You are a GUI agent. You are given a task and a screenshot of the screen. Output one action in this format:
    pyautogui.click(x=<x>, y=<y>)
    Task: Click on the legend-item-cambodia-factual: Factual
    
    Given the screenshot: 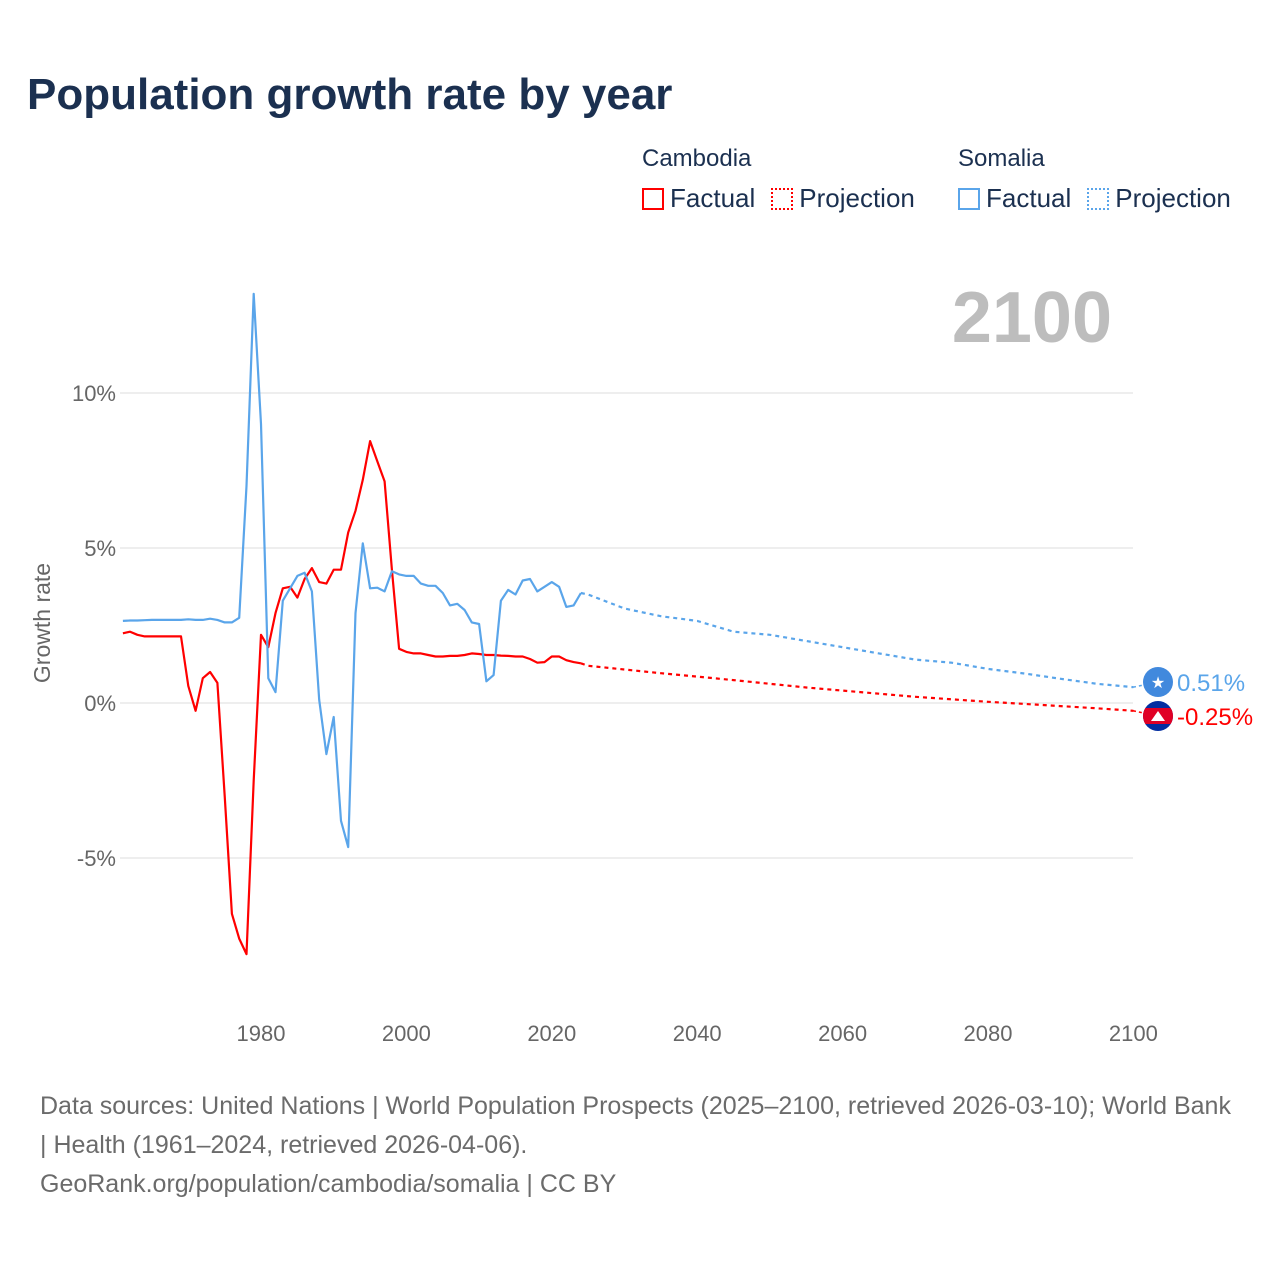 What is the action you would take?
    pyautogui.click(x=698, y=198)
    